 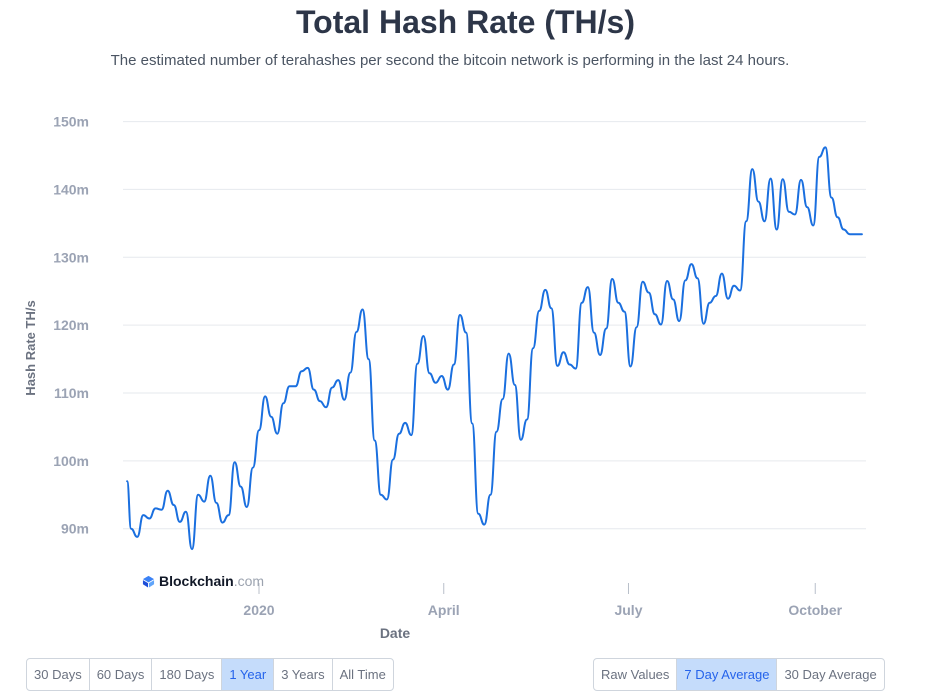 What do you see at coordinates (543, 600) in the screenshot?
I see `x-axis-ticks: 2020 April July October` at bounding box center [543, 600].